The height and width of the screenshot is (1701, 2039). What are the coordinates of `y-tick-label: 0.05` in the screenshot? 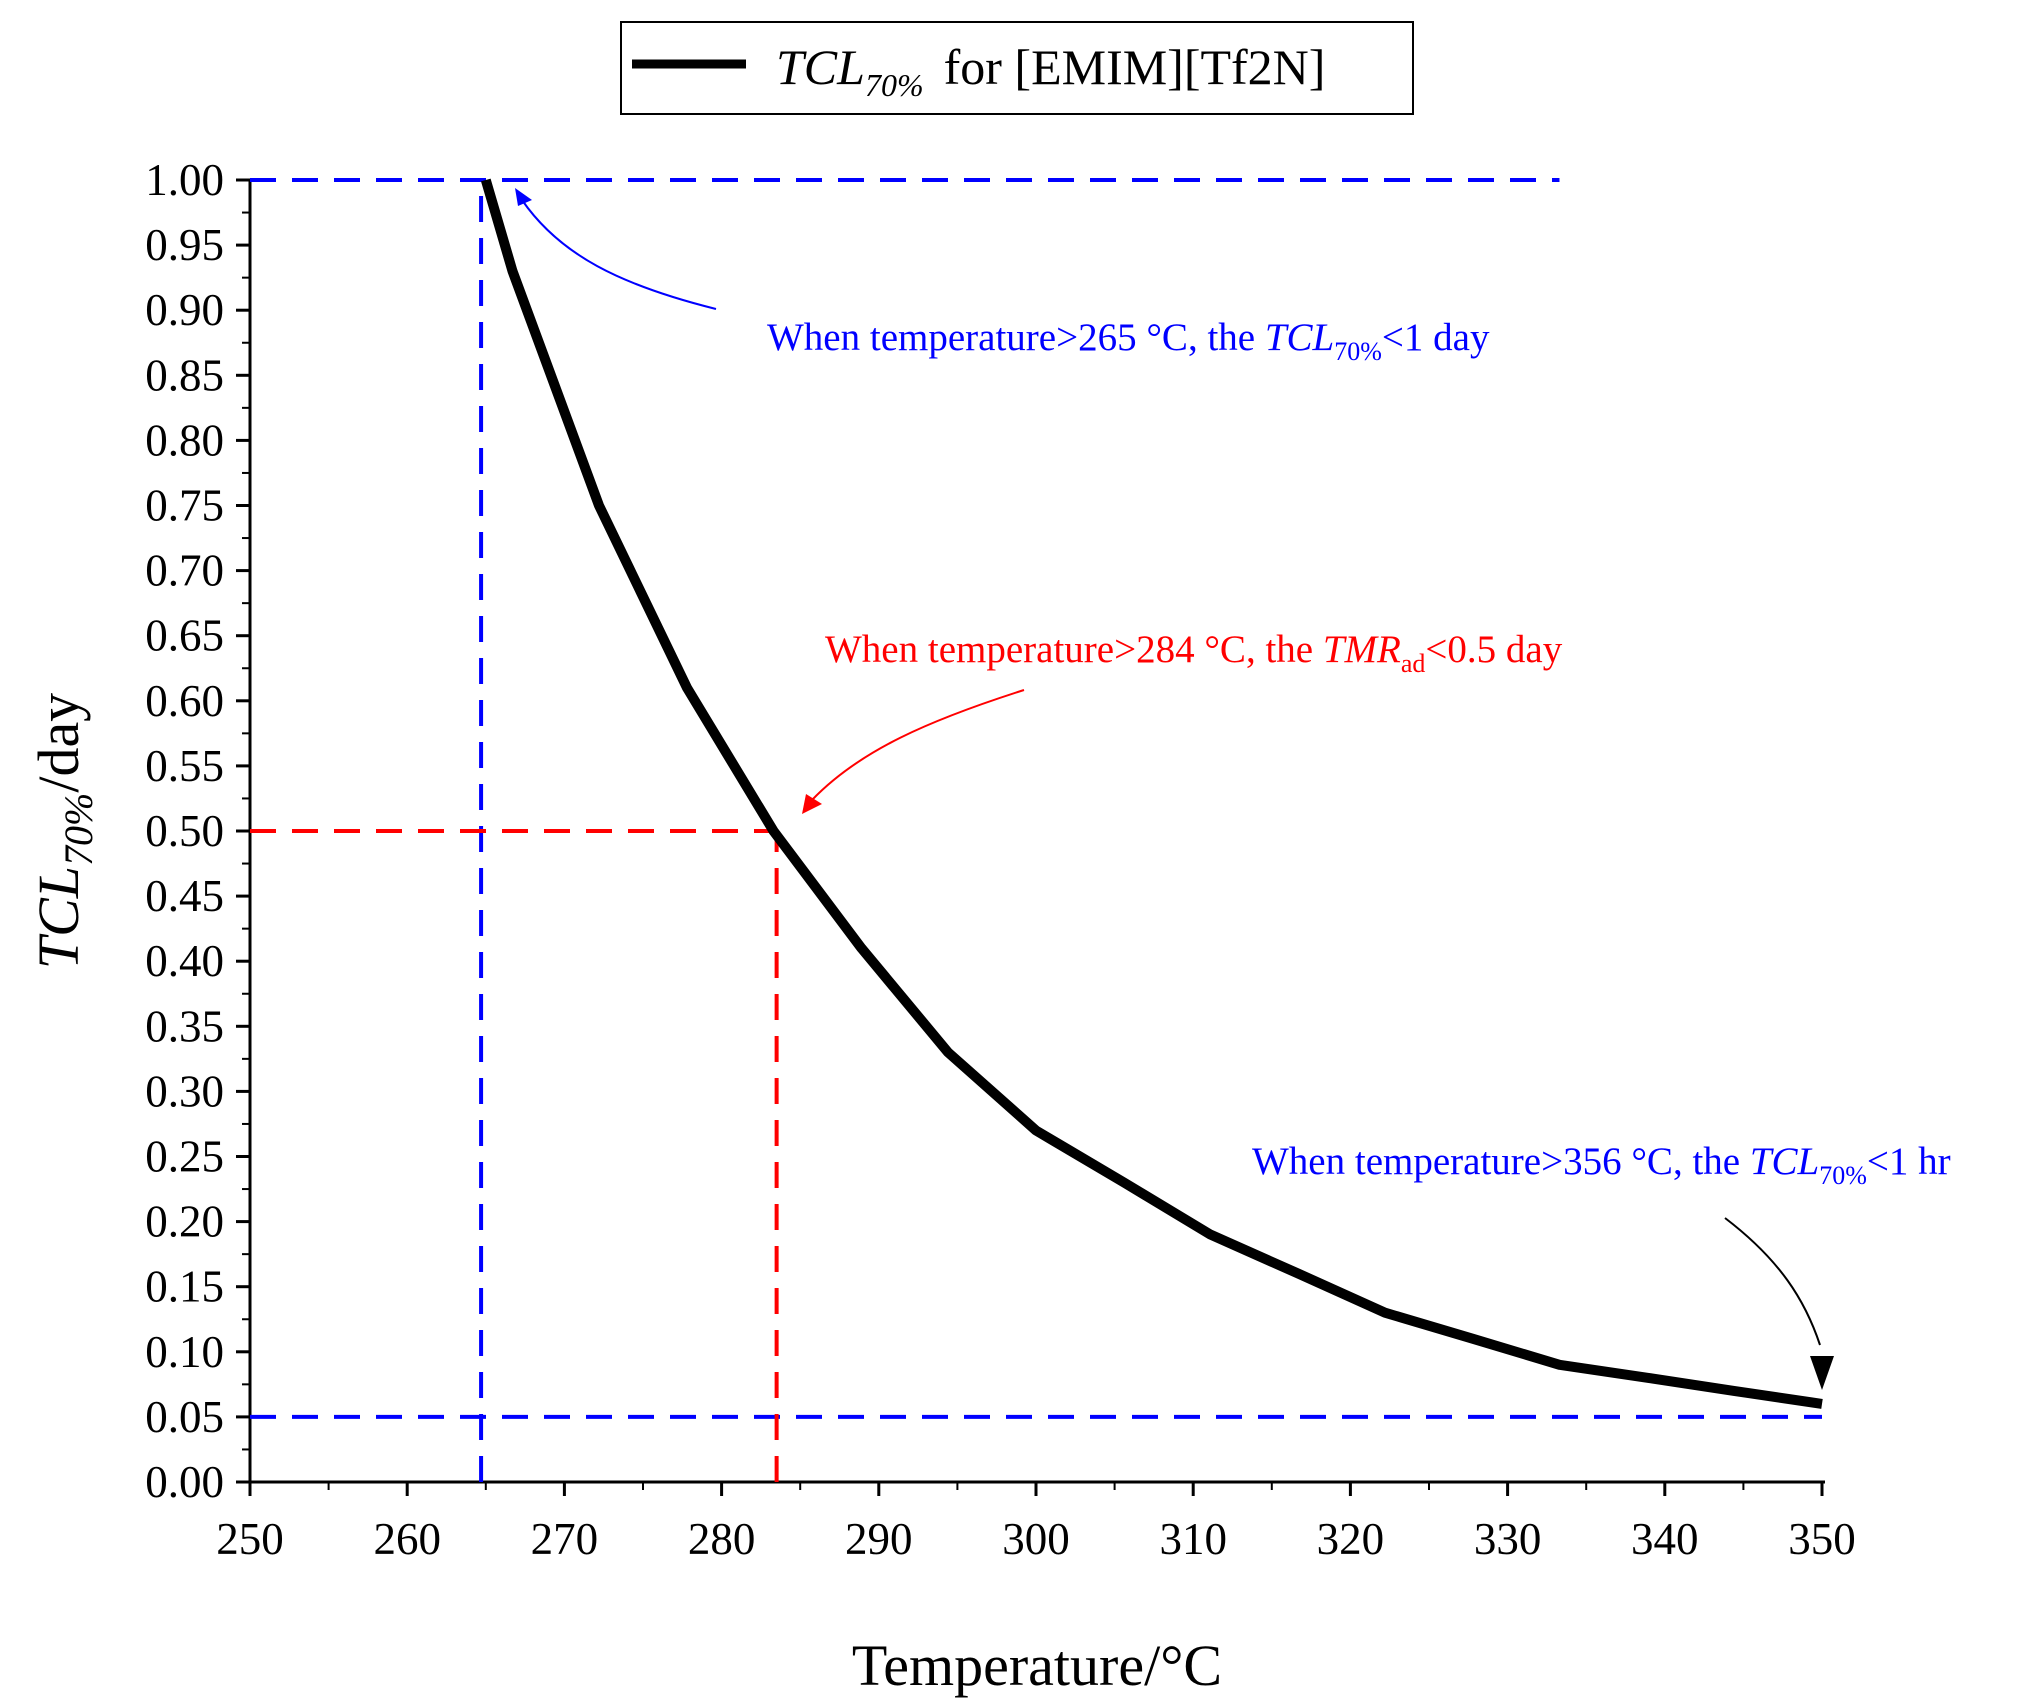 It's located at (184, 1417).